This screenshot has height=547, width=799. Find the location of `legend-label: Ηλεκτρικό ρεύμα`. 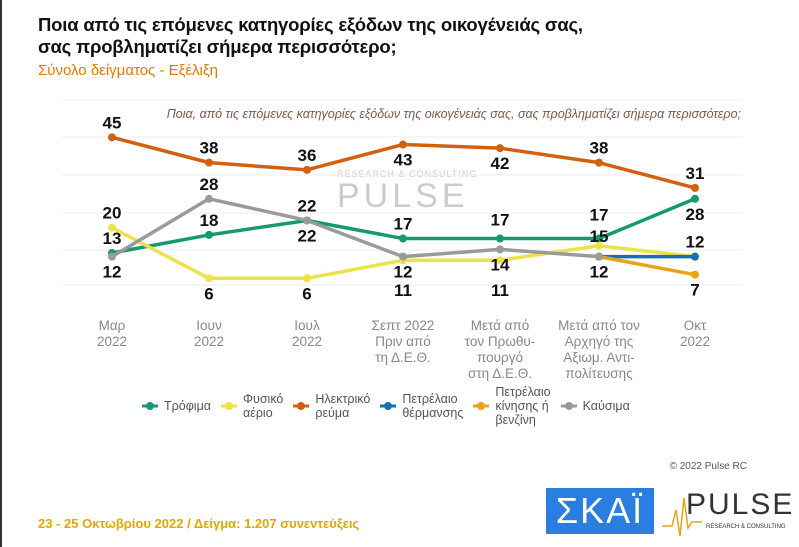

legend-label: Ηλεκτρικό ρεύμα is located at coordinates (343, 406).